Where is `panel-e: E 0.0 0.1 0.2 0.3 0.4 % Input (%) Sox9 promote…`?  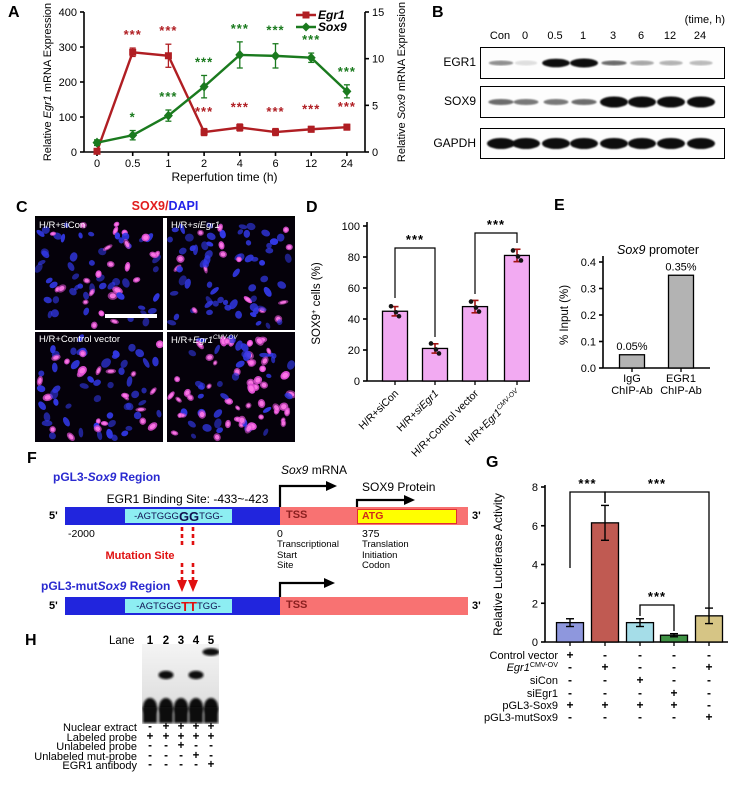 panel-e: E 0.0 0.1 0.2 0.3 0.4 % Input (%) Sox9 promote… is located at coordinates (637, 302).